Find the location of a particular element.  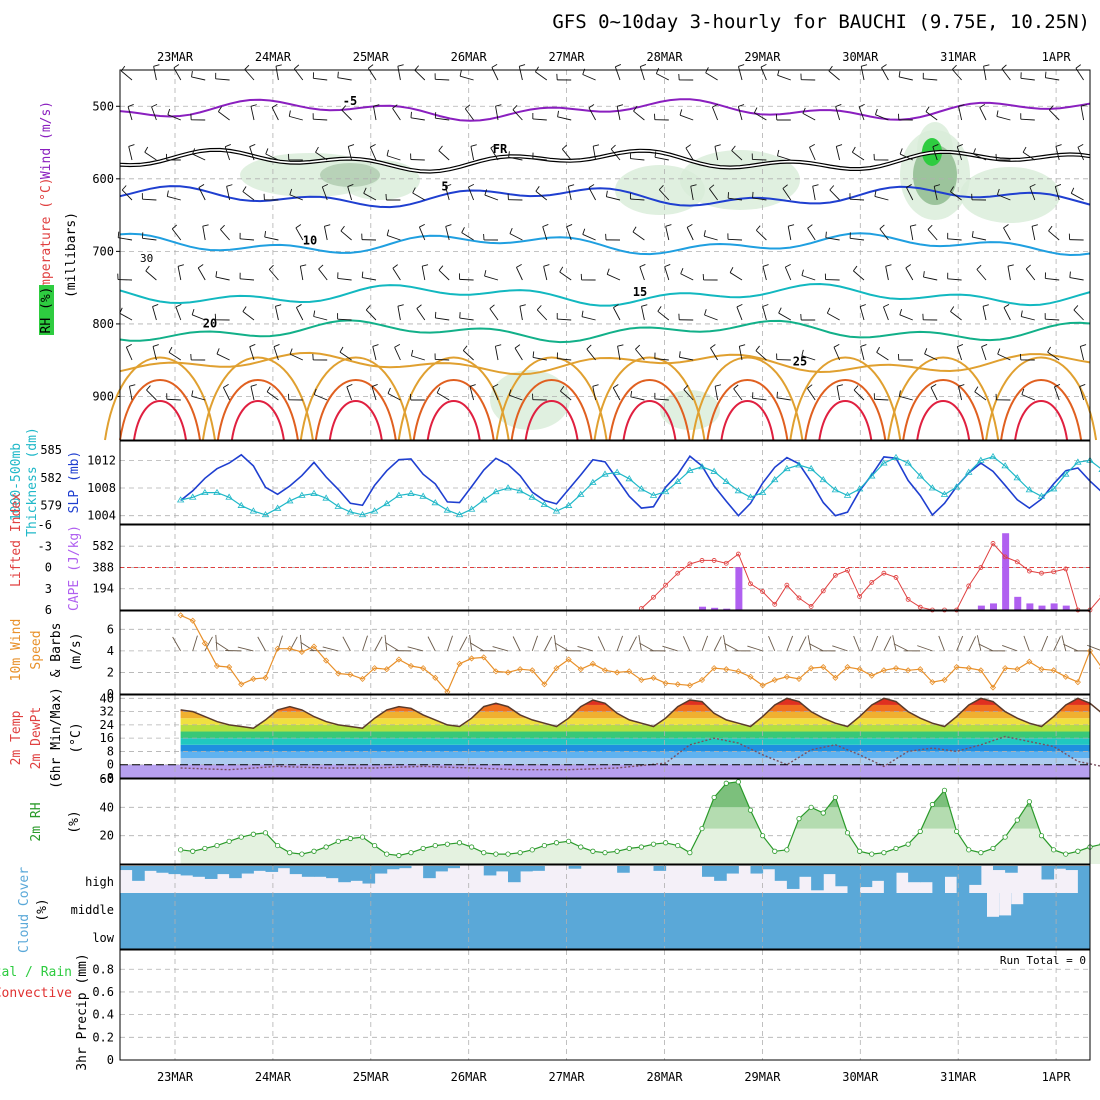

thickness-slp-frame is located at coordinates (605, 482).